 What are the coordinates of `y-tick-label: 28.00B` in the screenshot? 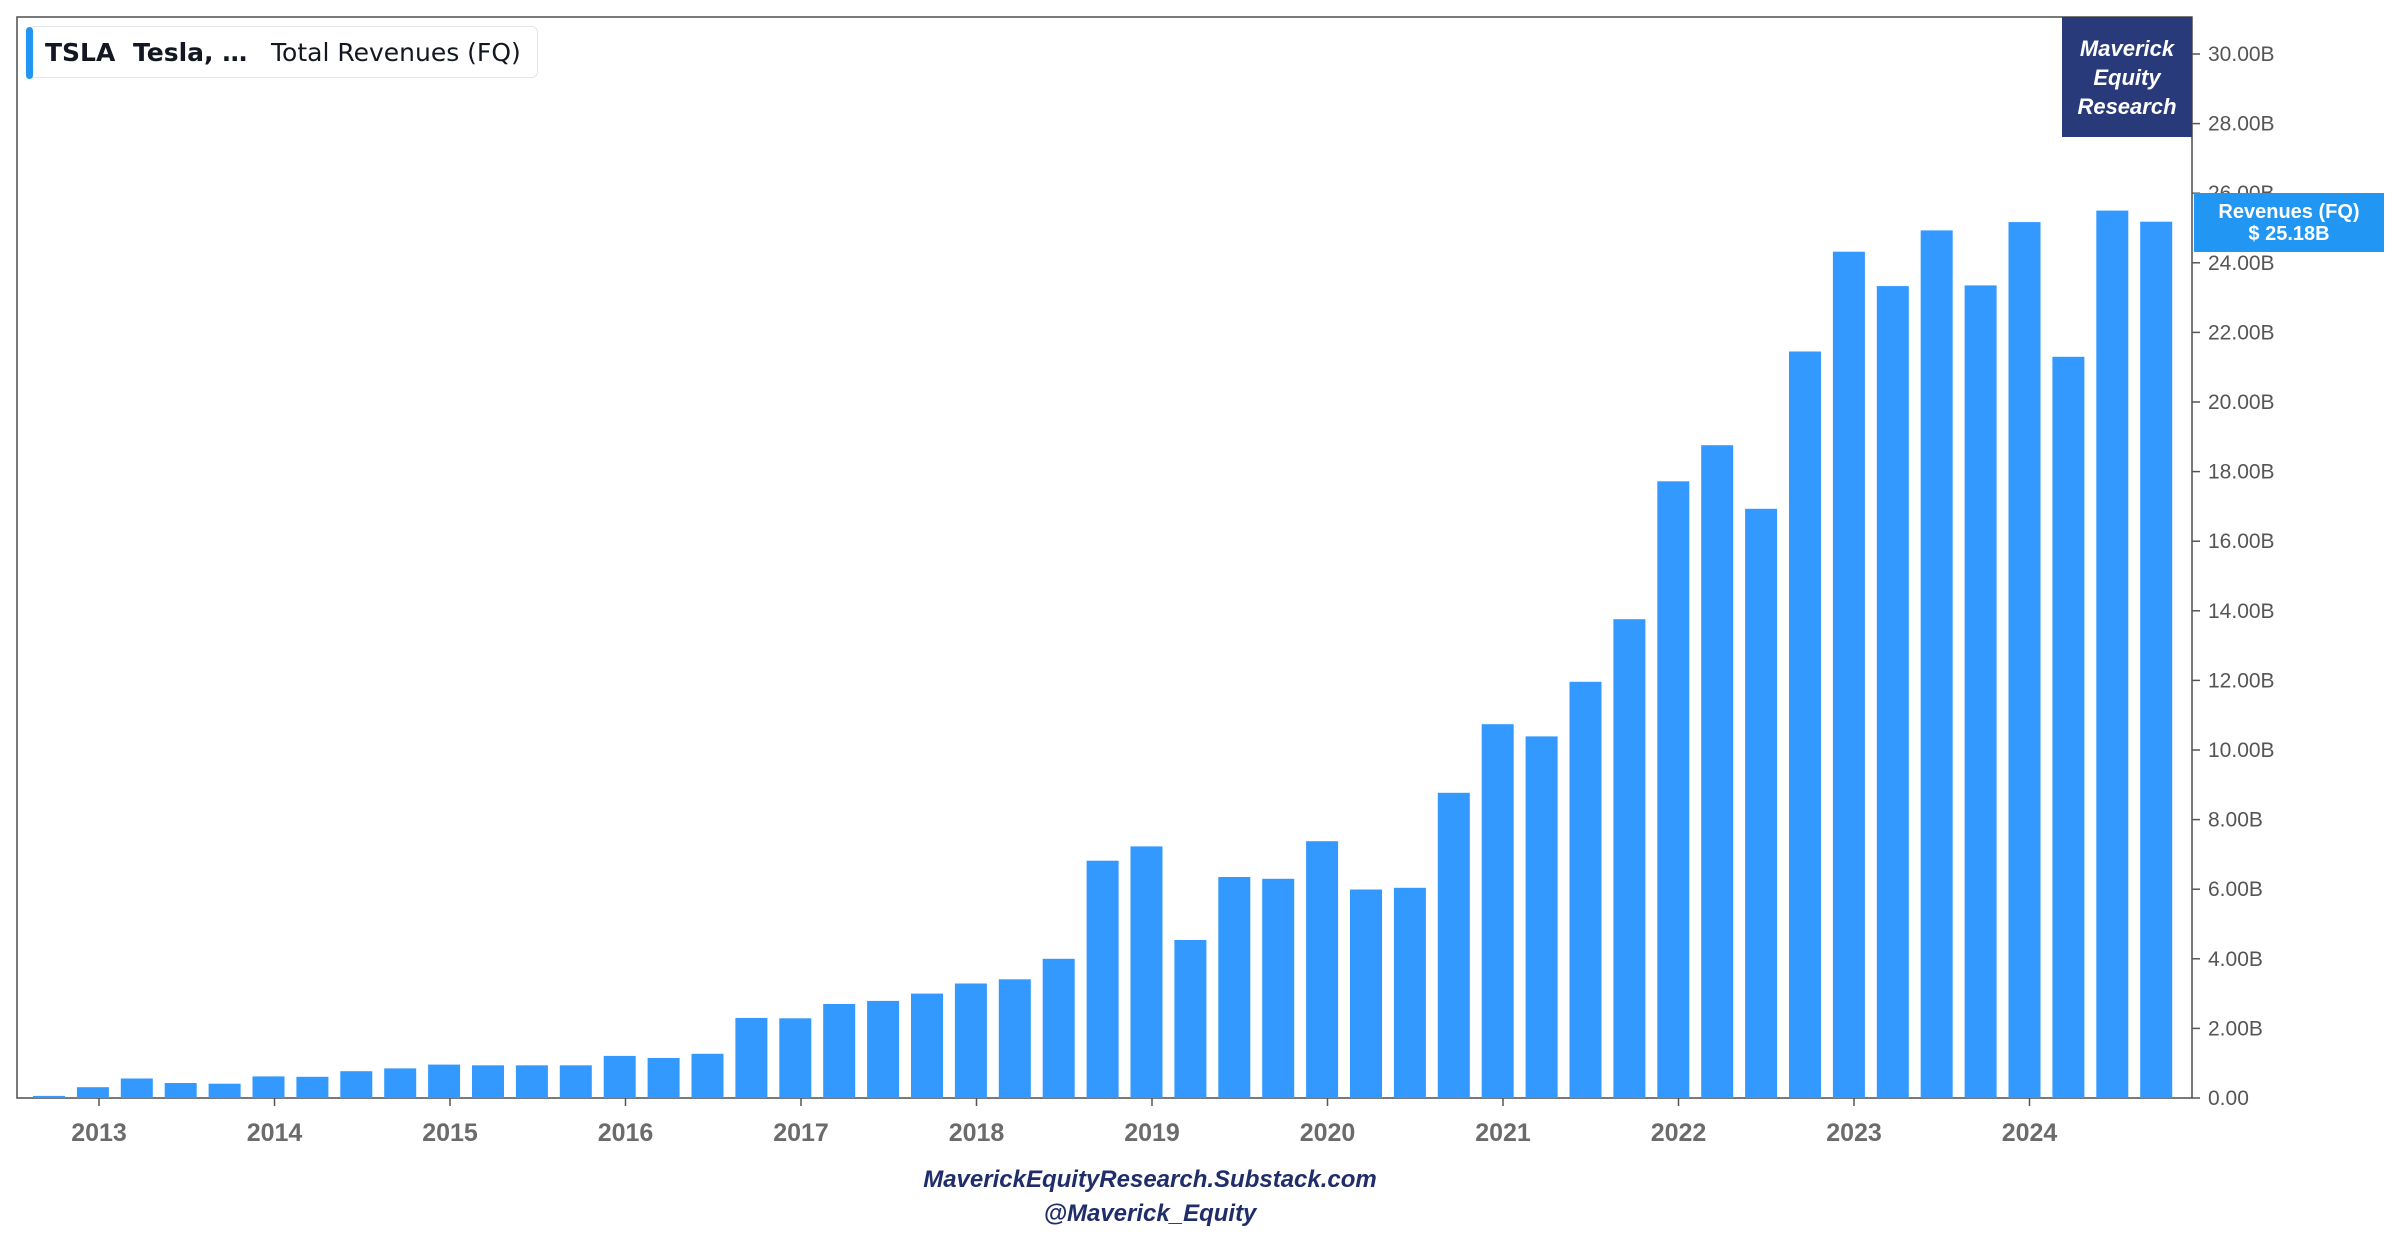 It's located at (2241, 124).